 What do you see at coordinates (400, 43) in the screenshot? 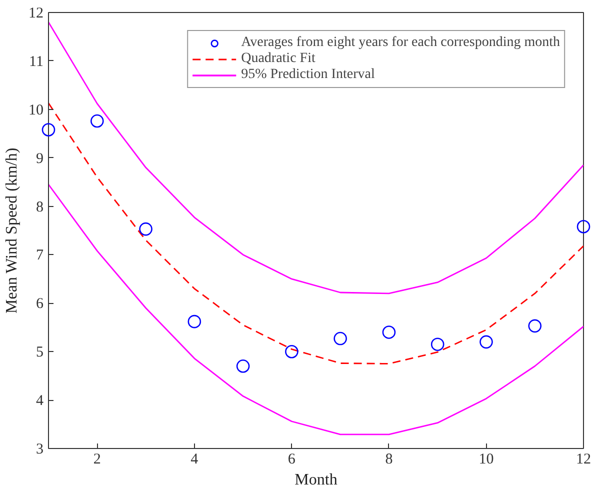
I see `legend-label: Averages from eight years for each corresponding month` at bounding box center [400, 43].